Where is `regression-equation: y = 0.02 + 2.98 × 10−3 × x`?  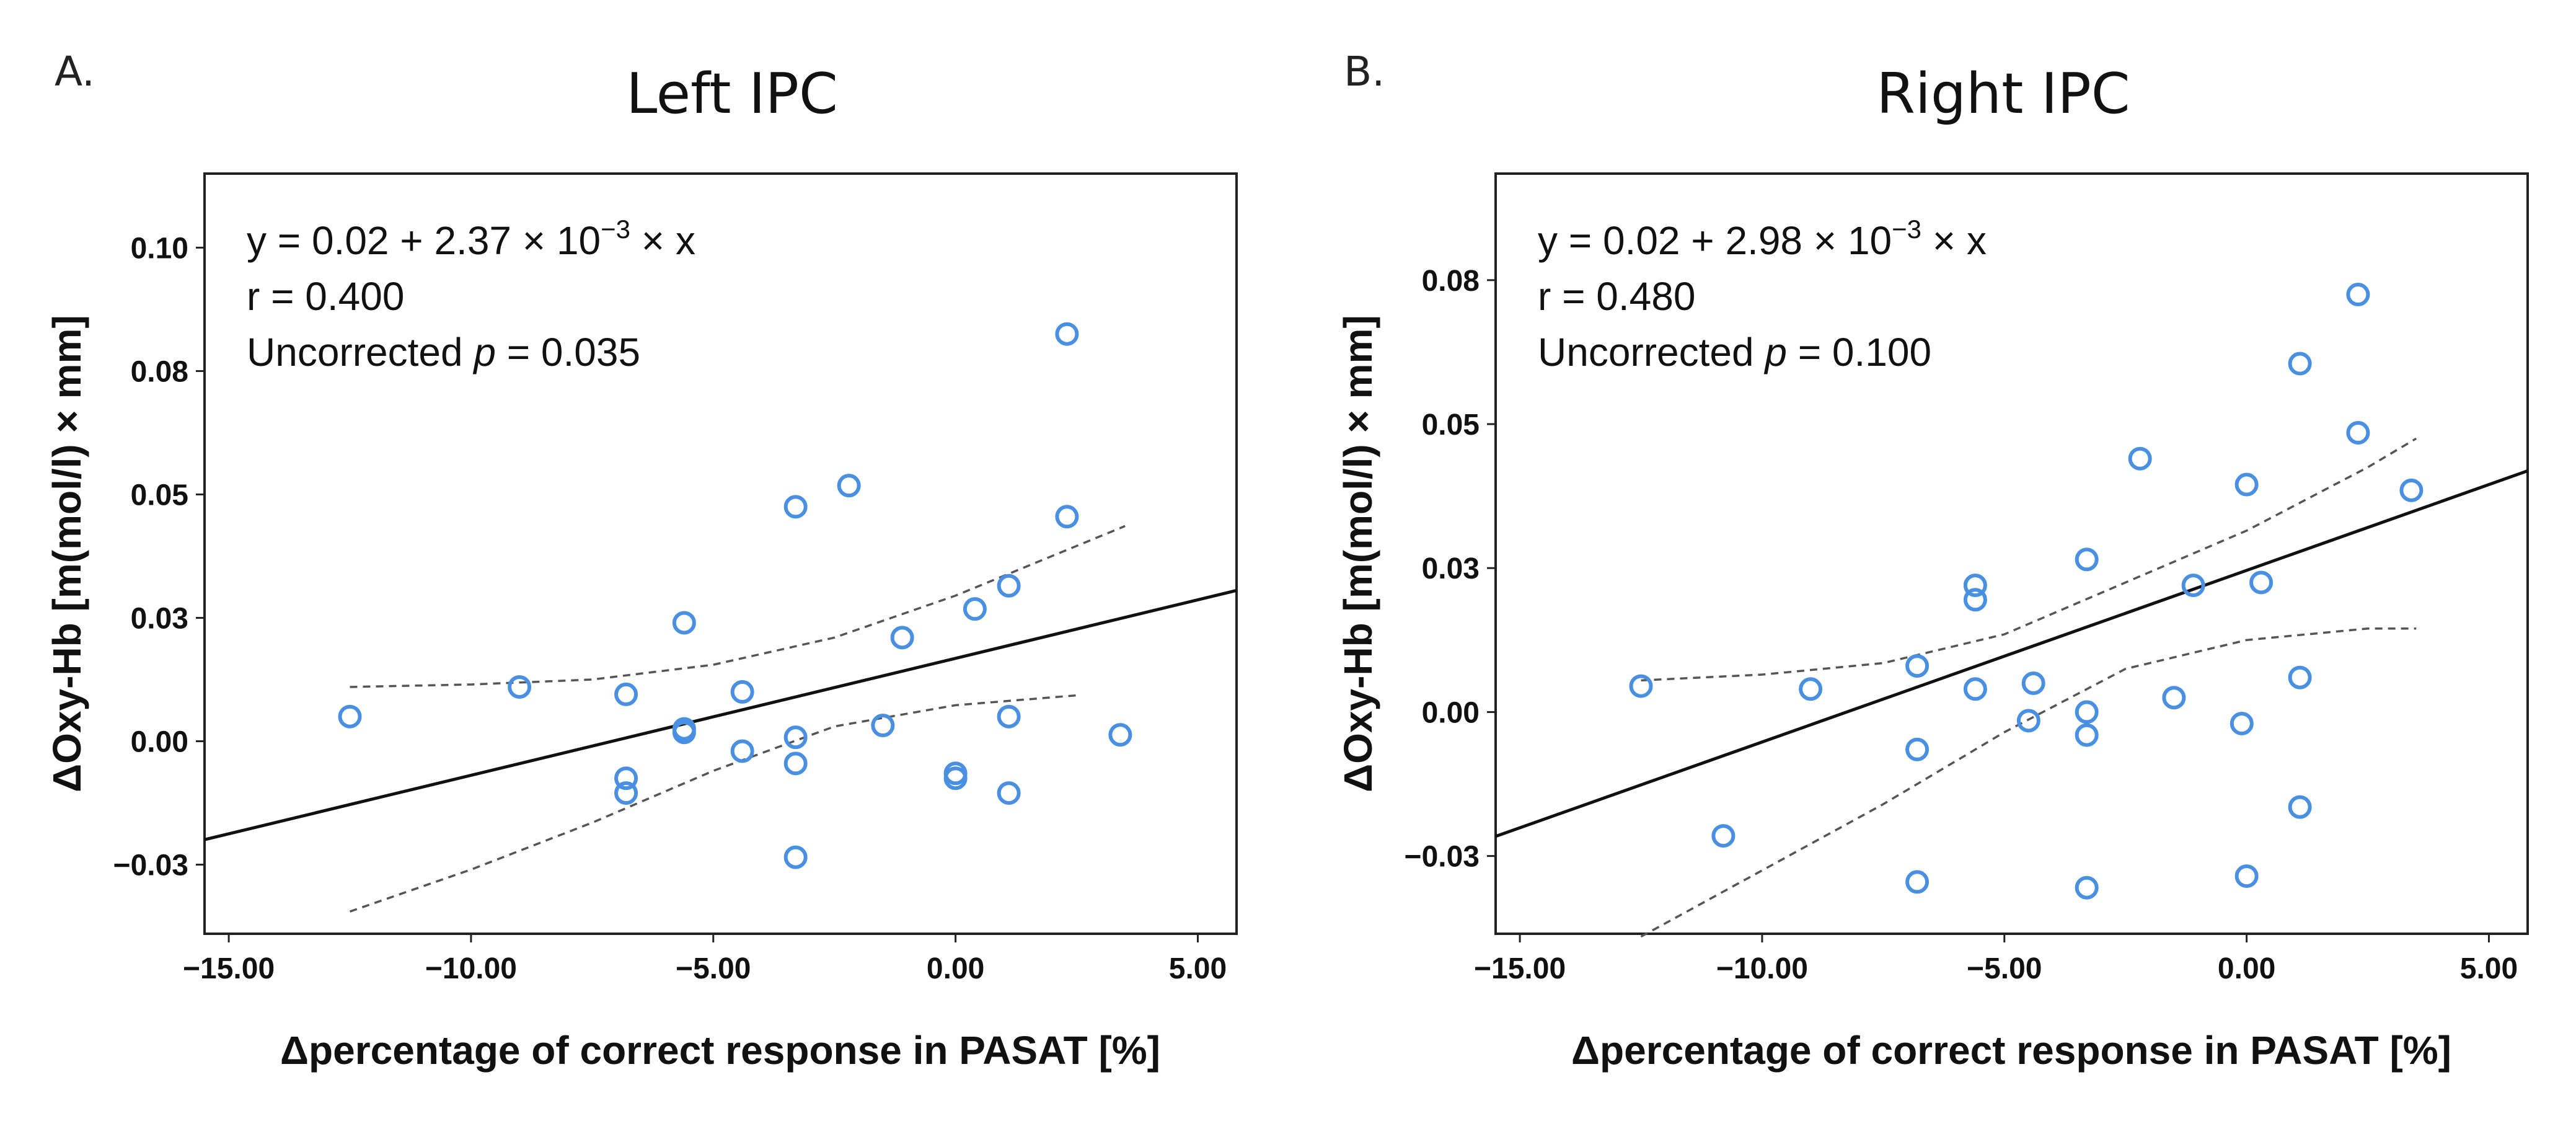 regression-equation: y = 0.02 + 2.98 × 10−3 × x is located at coordinates (1762, 239).